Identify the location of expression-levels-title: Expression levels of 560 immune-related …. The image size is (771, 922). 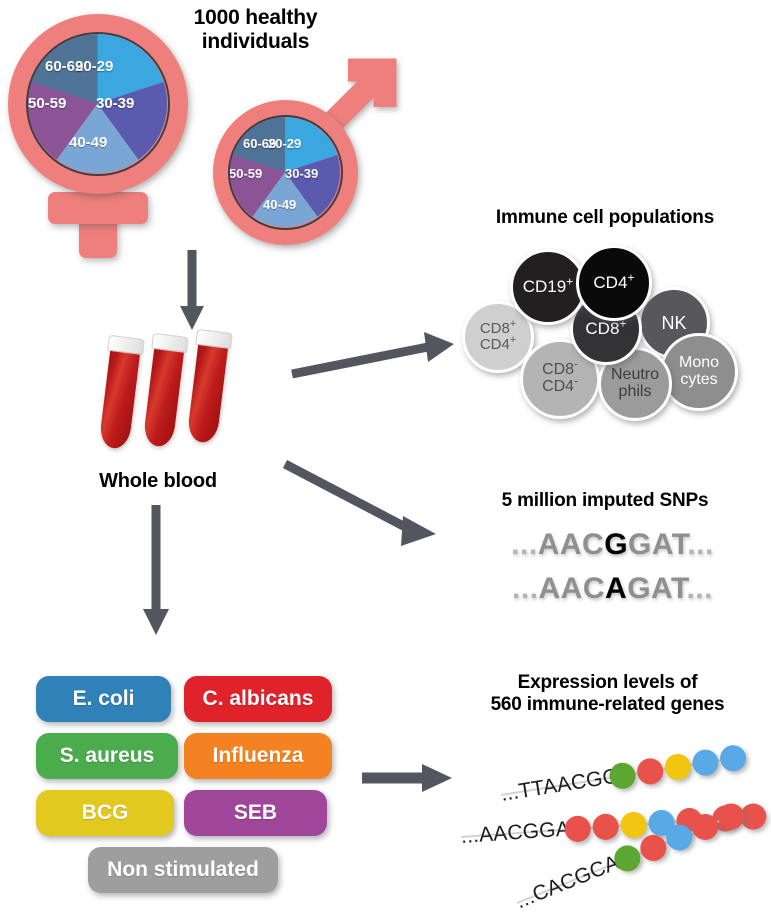
(607, 694).